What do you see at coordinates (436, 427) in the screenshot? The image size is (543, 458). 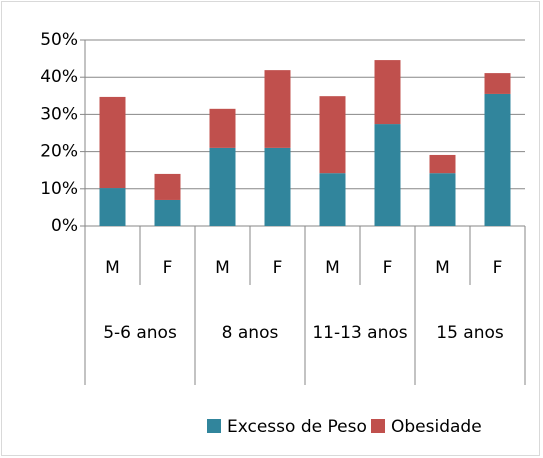 I see `legend-label: Obesidade` at bounding box center [436, 427].